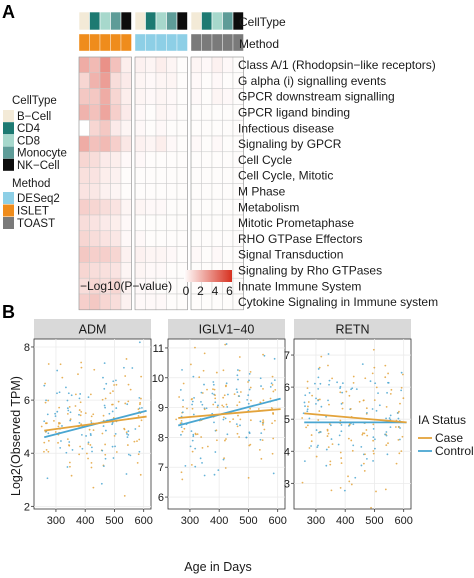  Describe the element at coordinates (95, 423) in the screenshot. I see `case-fit-line` at that location.